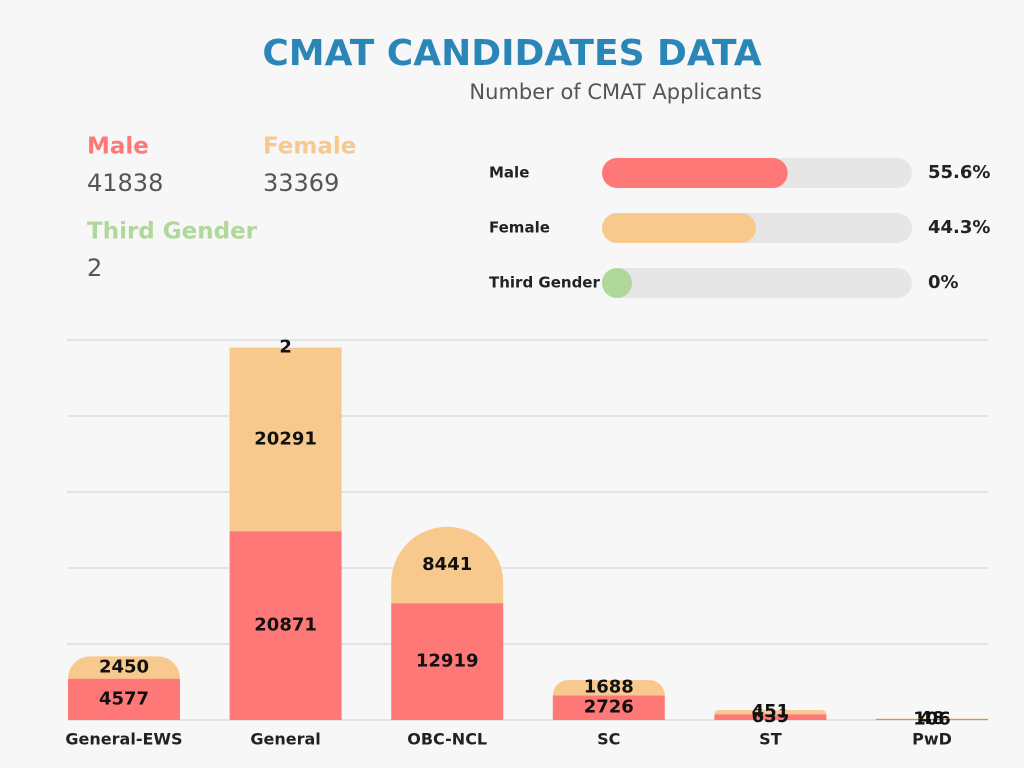 The width and height of the screenshot is (1024, 768). What do you see at coordinates (544, 283) in the screenshot?
I see `share-label: Third Gender` at bounding box center [544, 283].